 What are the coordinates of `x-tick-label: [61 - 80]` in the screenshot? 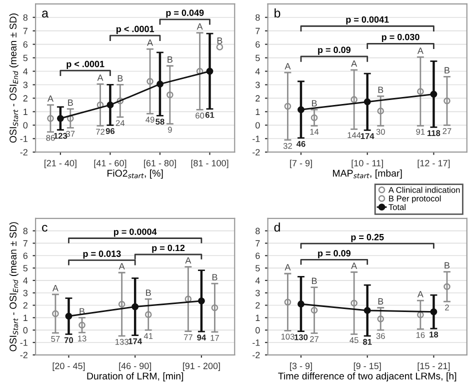 It's located at (160, 164).